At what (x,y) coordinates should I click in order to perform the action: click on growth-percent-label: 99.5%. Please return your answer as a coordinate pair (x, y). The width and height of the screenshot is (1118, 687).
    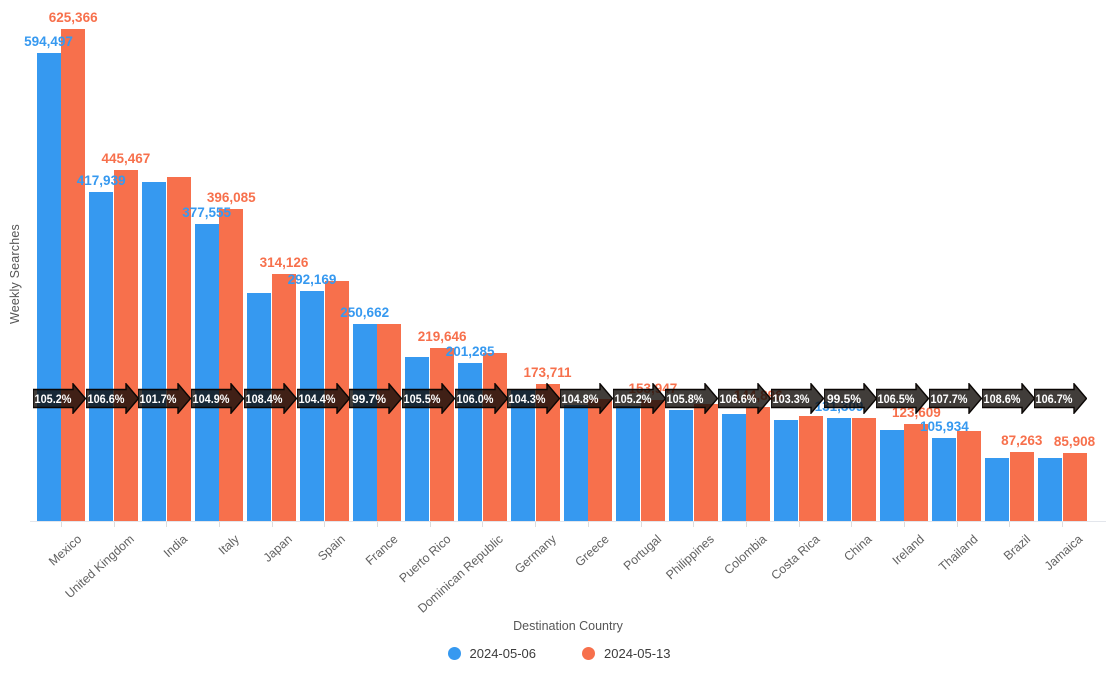
    Looking at the image, I should click on (843, 399).